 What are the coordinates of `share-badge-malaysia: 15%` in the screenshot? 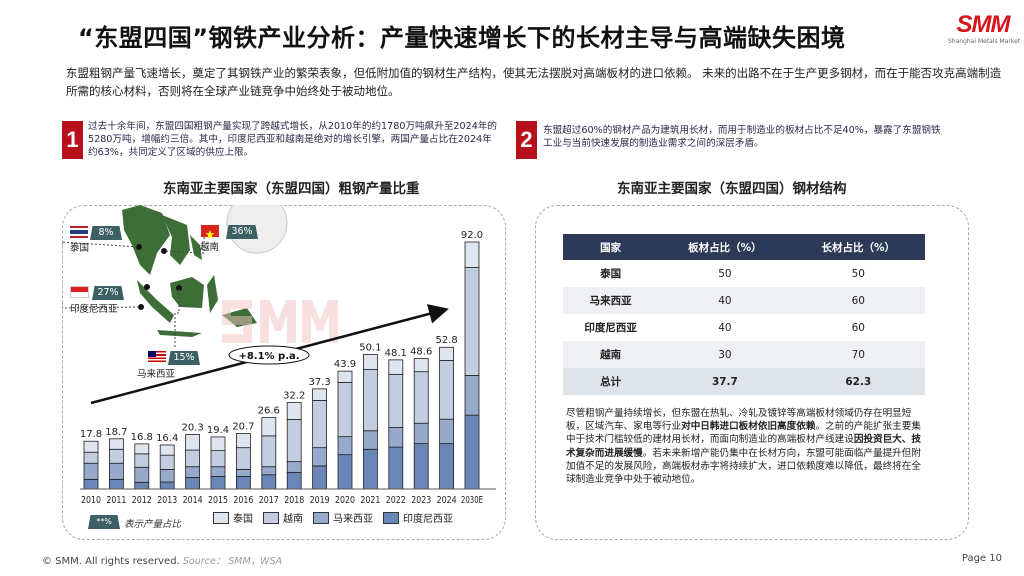 It's located at (184, 358).